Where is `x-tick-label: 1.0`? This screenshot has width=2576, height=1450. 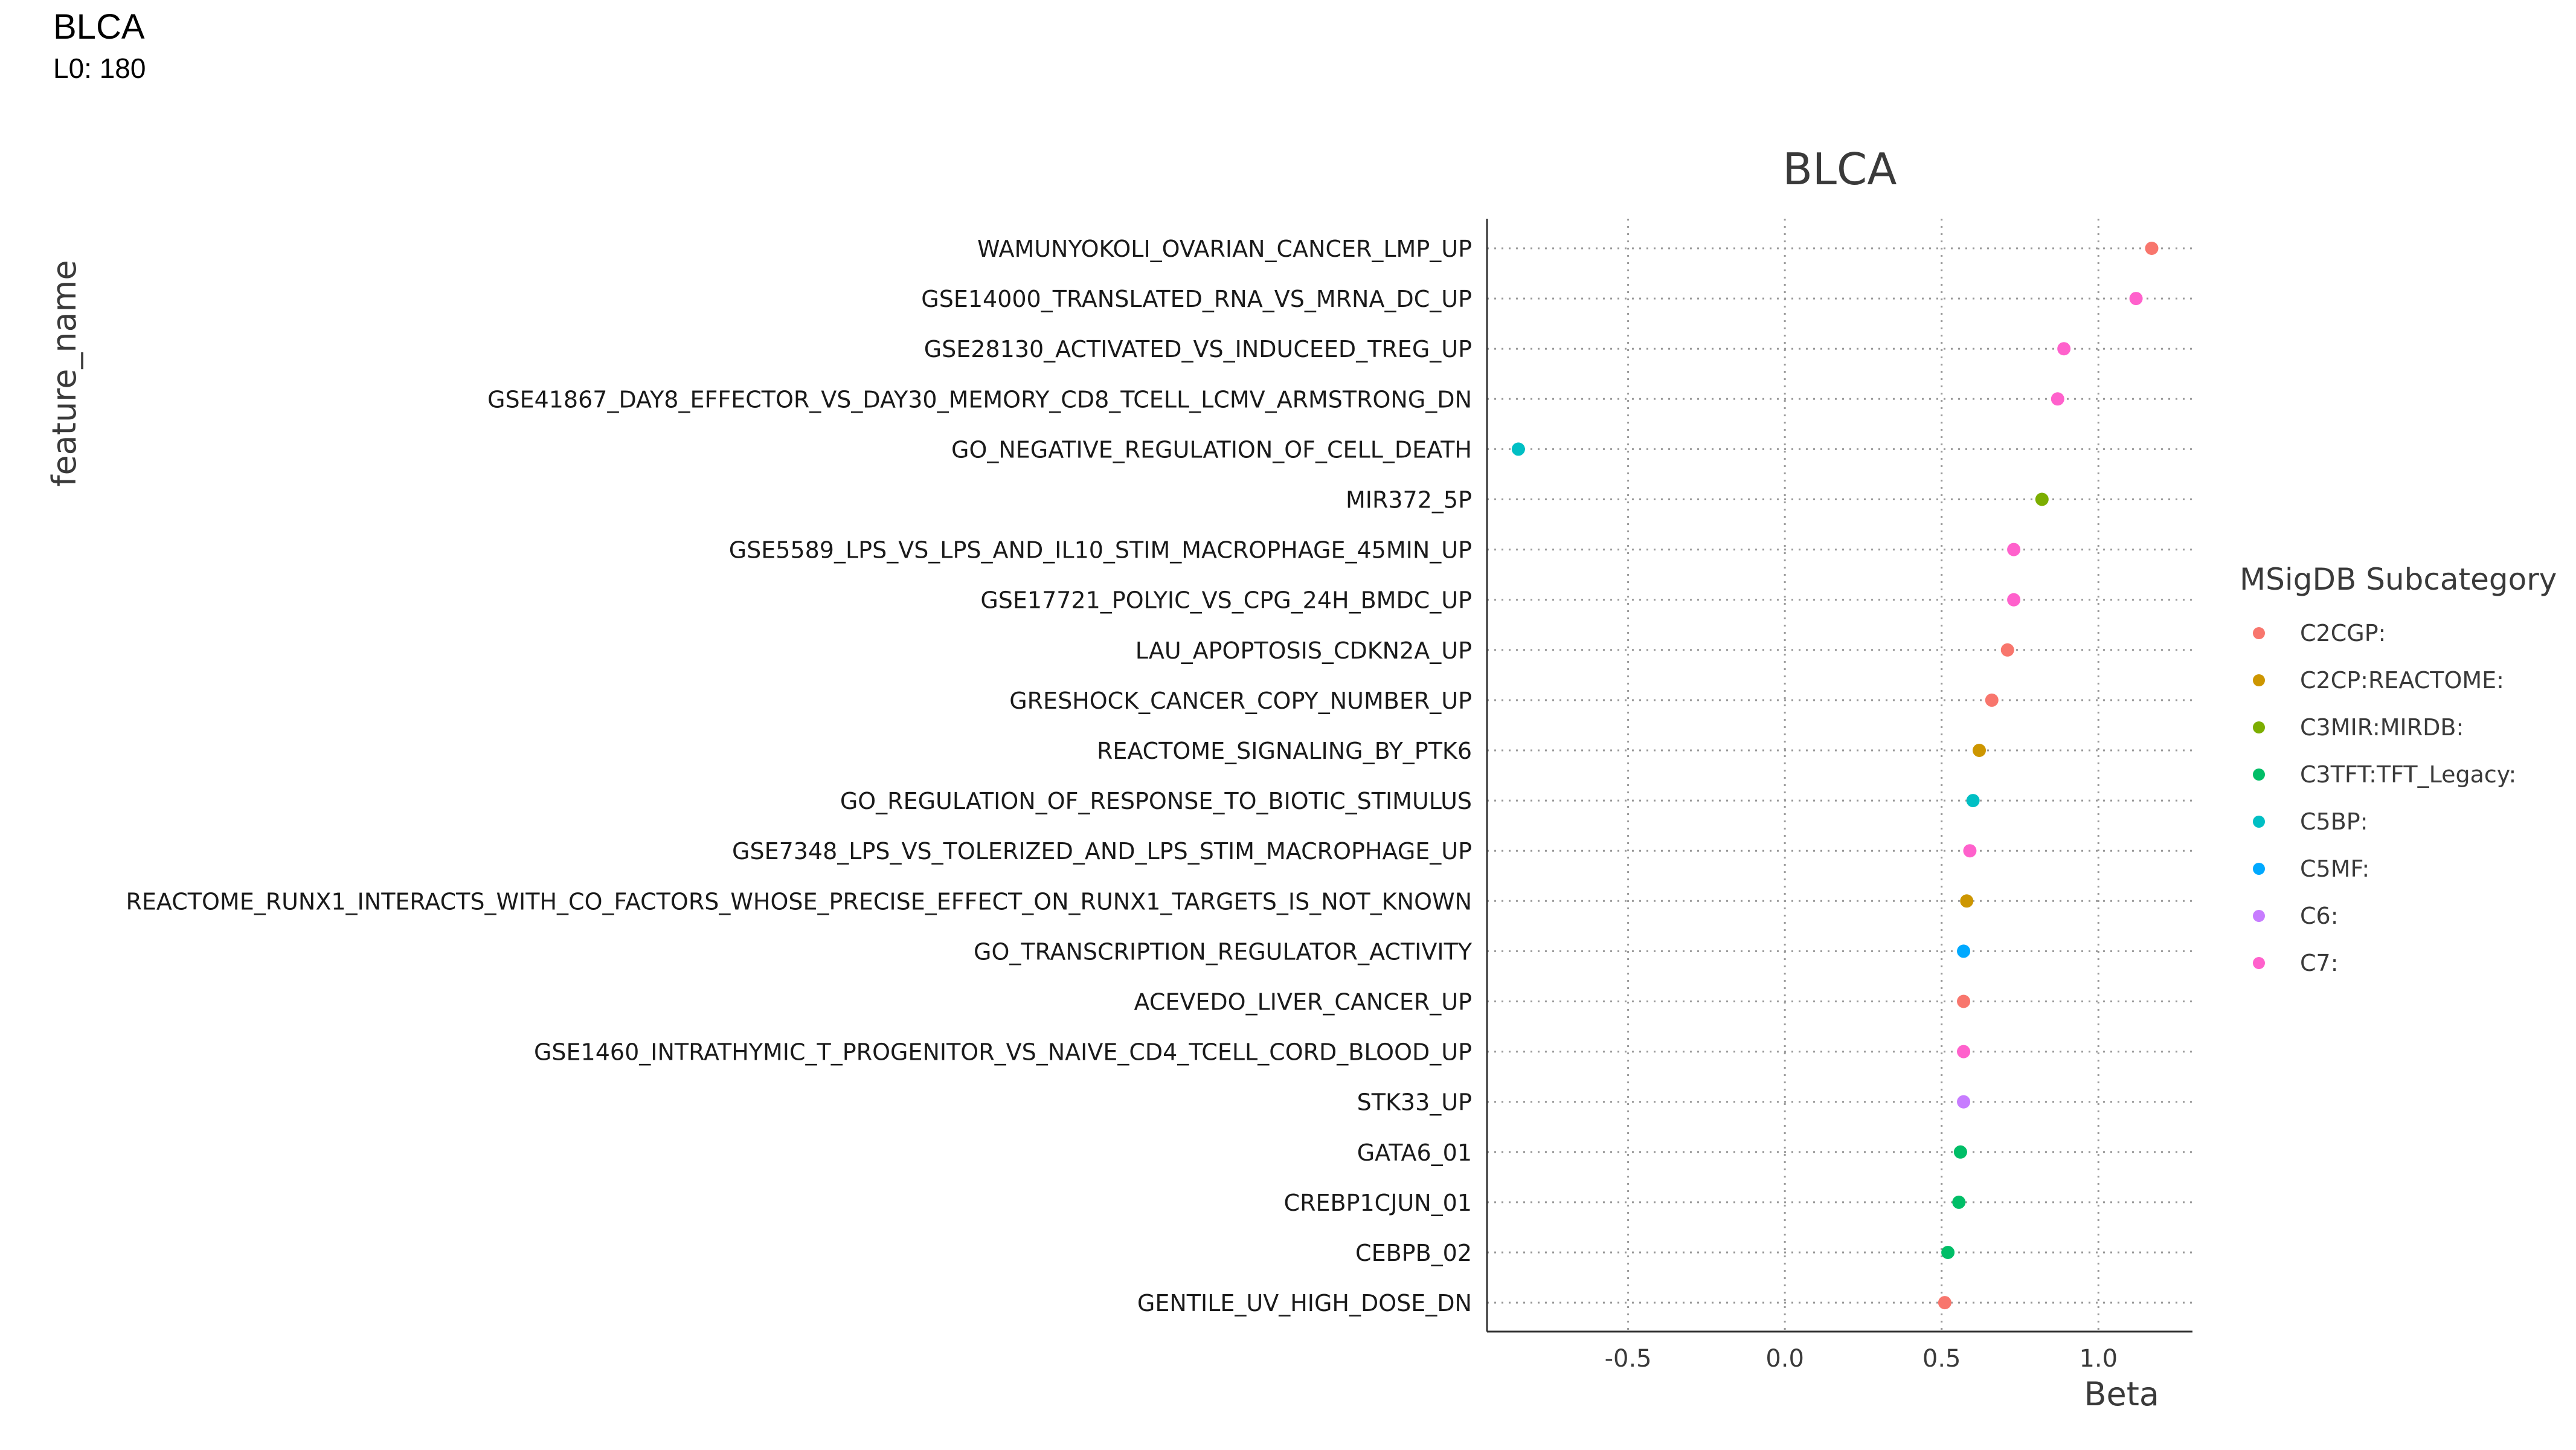
x-tick-label: 1.0 is located at coordinates (2098, 1359).